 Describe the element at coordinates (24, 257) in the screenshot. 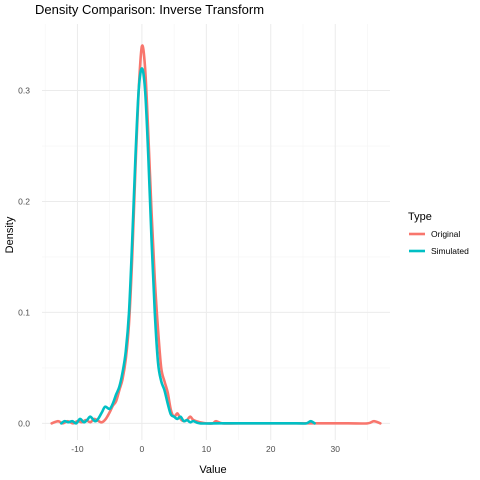

I see `y-tick-labels: 0.0 0.1 0.2 0.3` at that location.